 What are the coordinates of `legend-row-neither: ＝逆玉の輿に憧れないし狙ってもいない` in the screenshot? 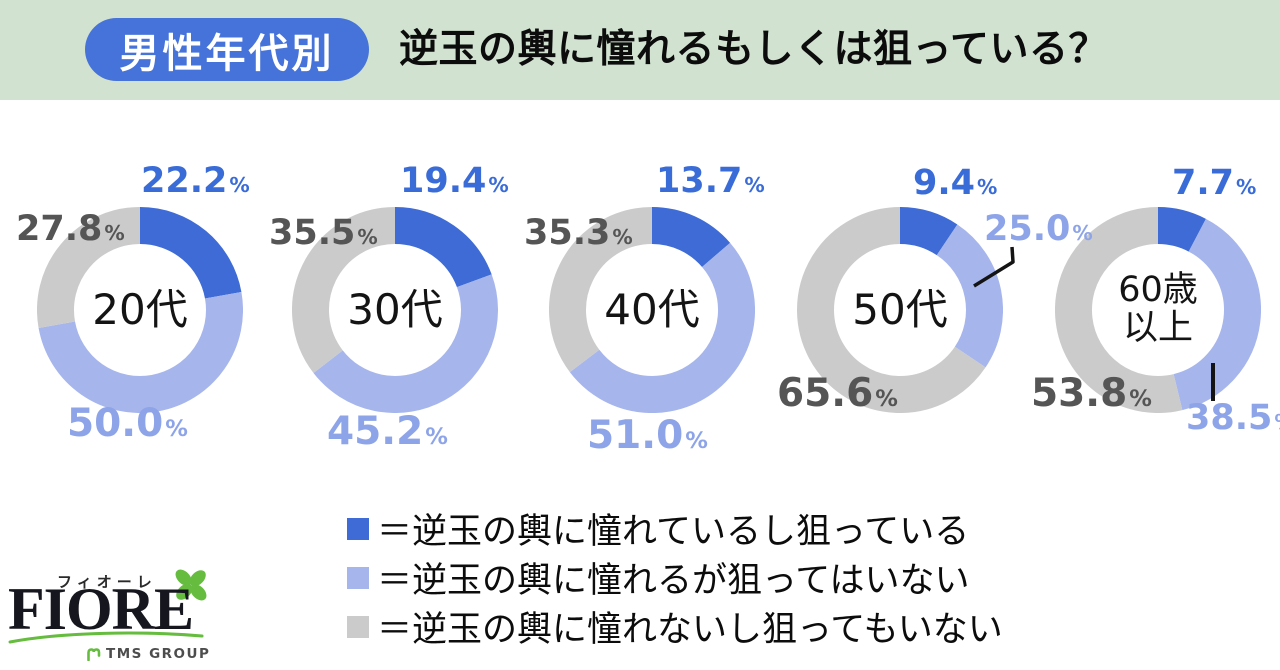 It's located at (675, 626).